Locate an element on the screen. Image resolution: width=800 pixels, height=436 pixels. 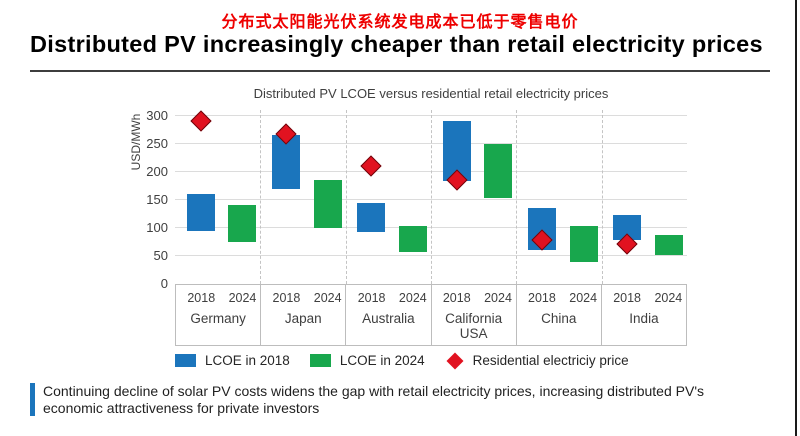
category-cell-china: 2018 2024 China is located at coordinates (559, 315).